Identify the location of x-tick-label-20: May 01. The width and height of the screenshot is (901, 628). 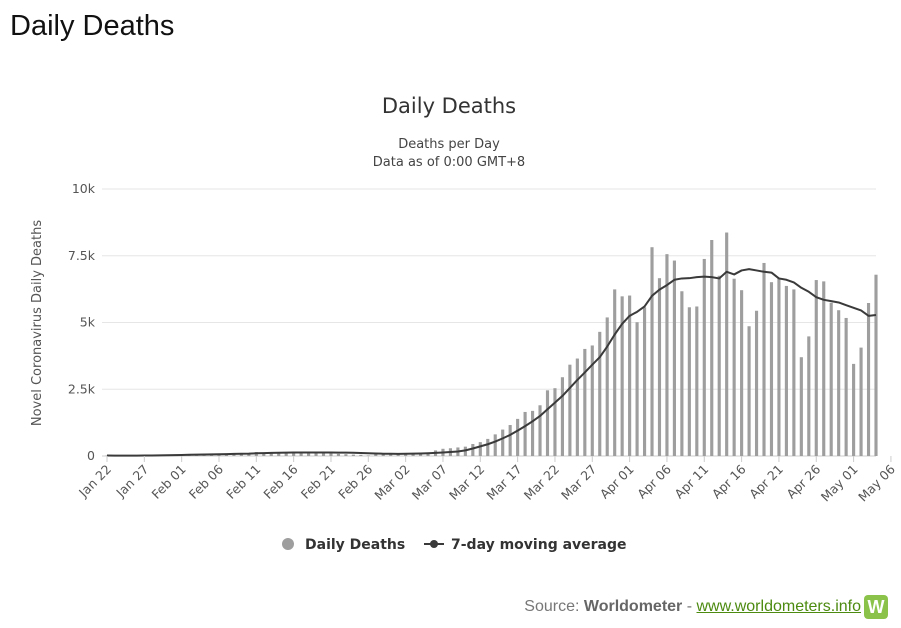
(839, 483).